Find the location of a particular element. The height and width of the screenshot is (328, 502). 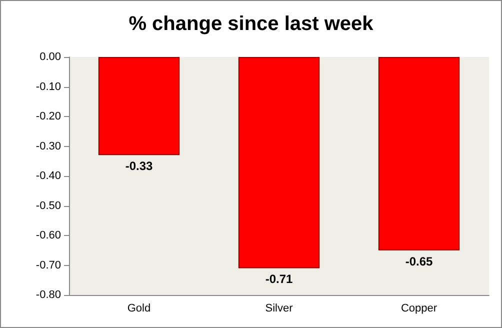

x-tick-label: Copper is located at coordinates (419, 308).